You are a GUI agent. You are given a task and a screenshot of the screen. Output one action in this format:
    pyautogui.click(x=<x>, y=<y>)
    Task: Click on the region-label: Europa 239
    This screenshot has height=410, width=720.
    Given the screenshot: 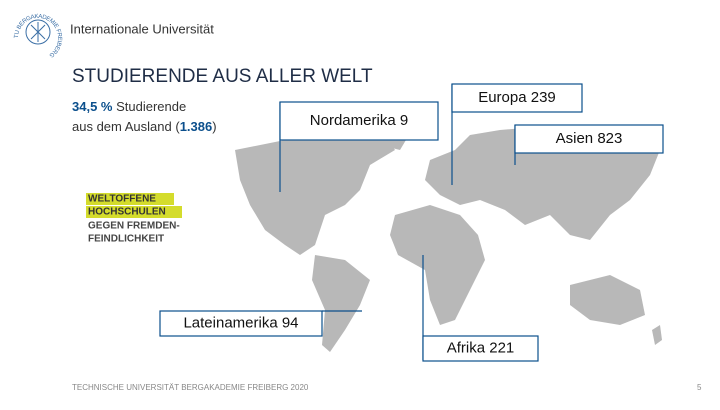 What is the action you would take?
    pyautogui.click(x=517, y=97)
    